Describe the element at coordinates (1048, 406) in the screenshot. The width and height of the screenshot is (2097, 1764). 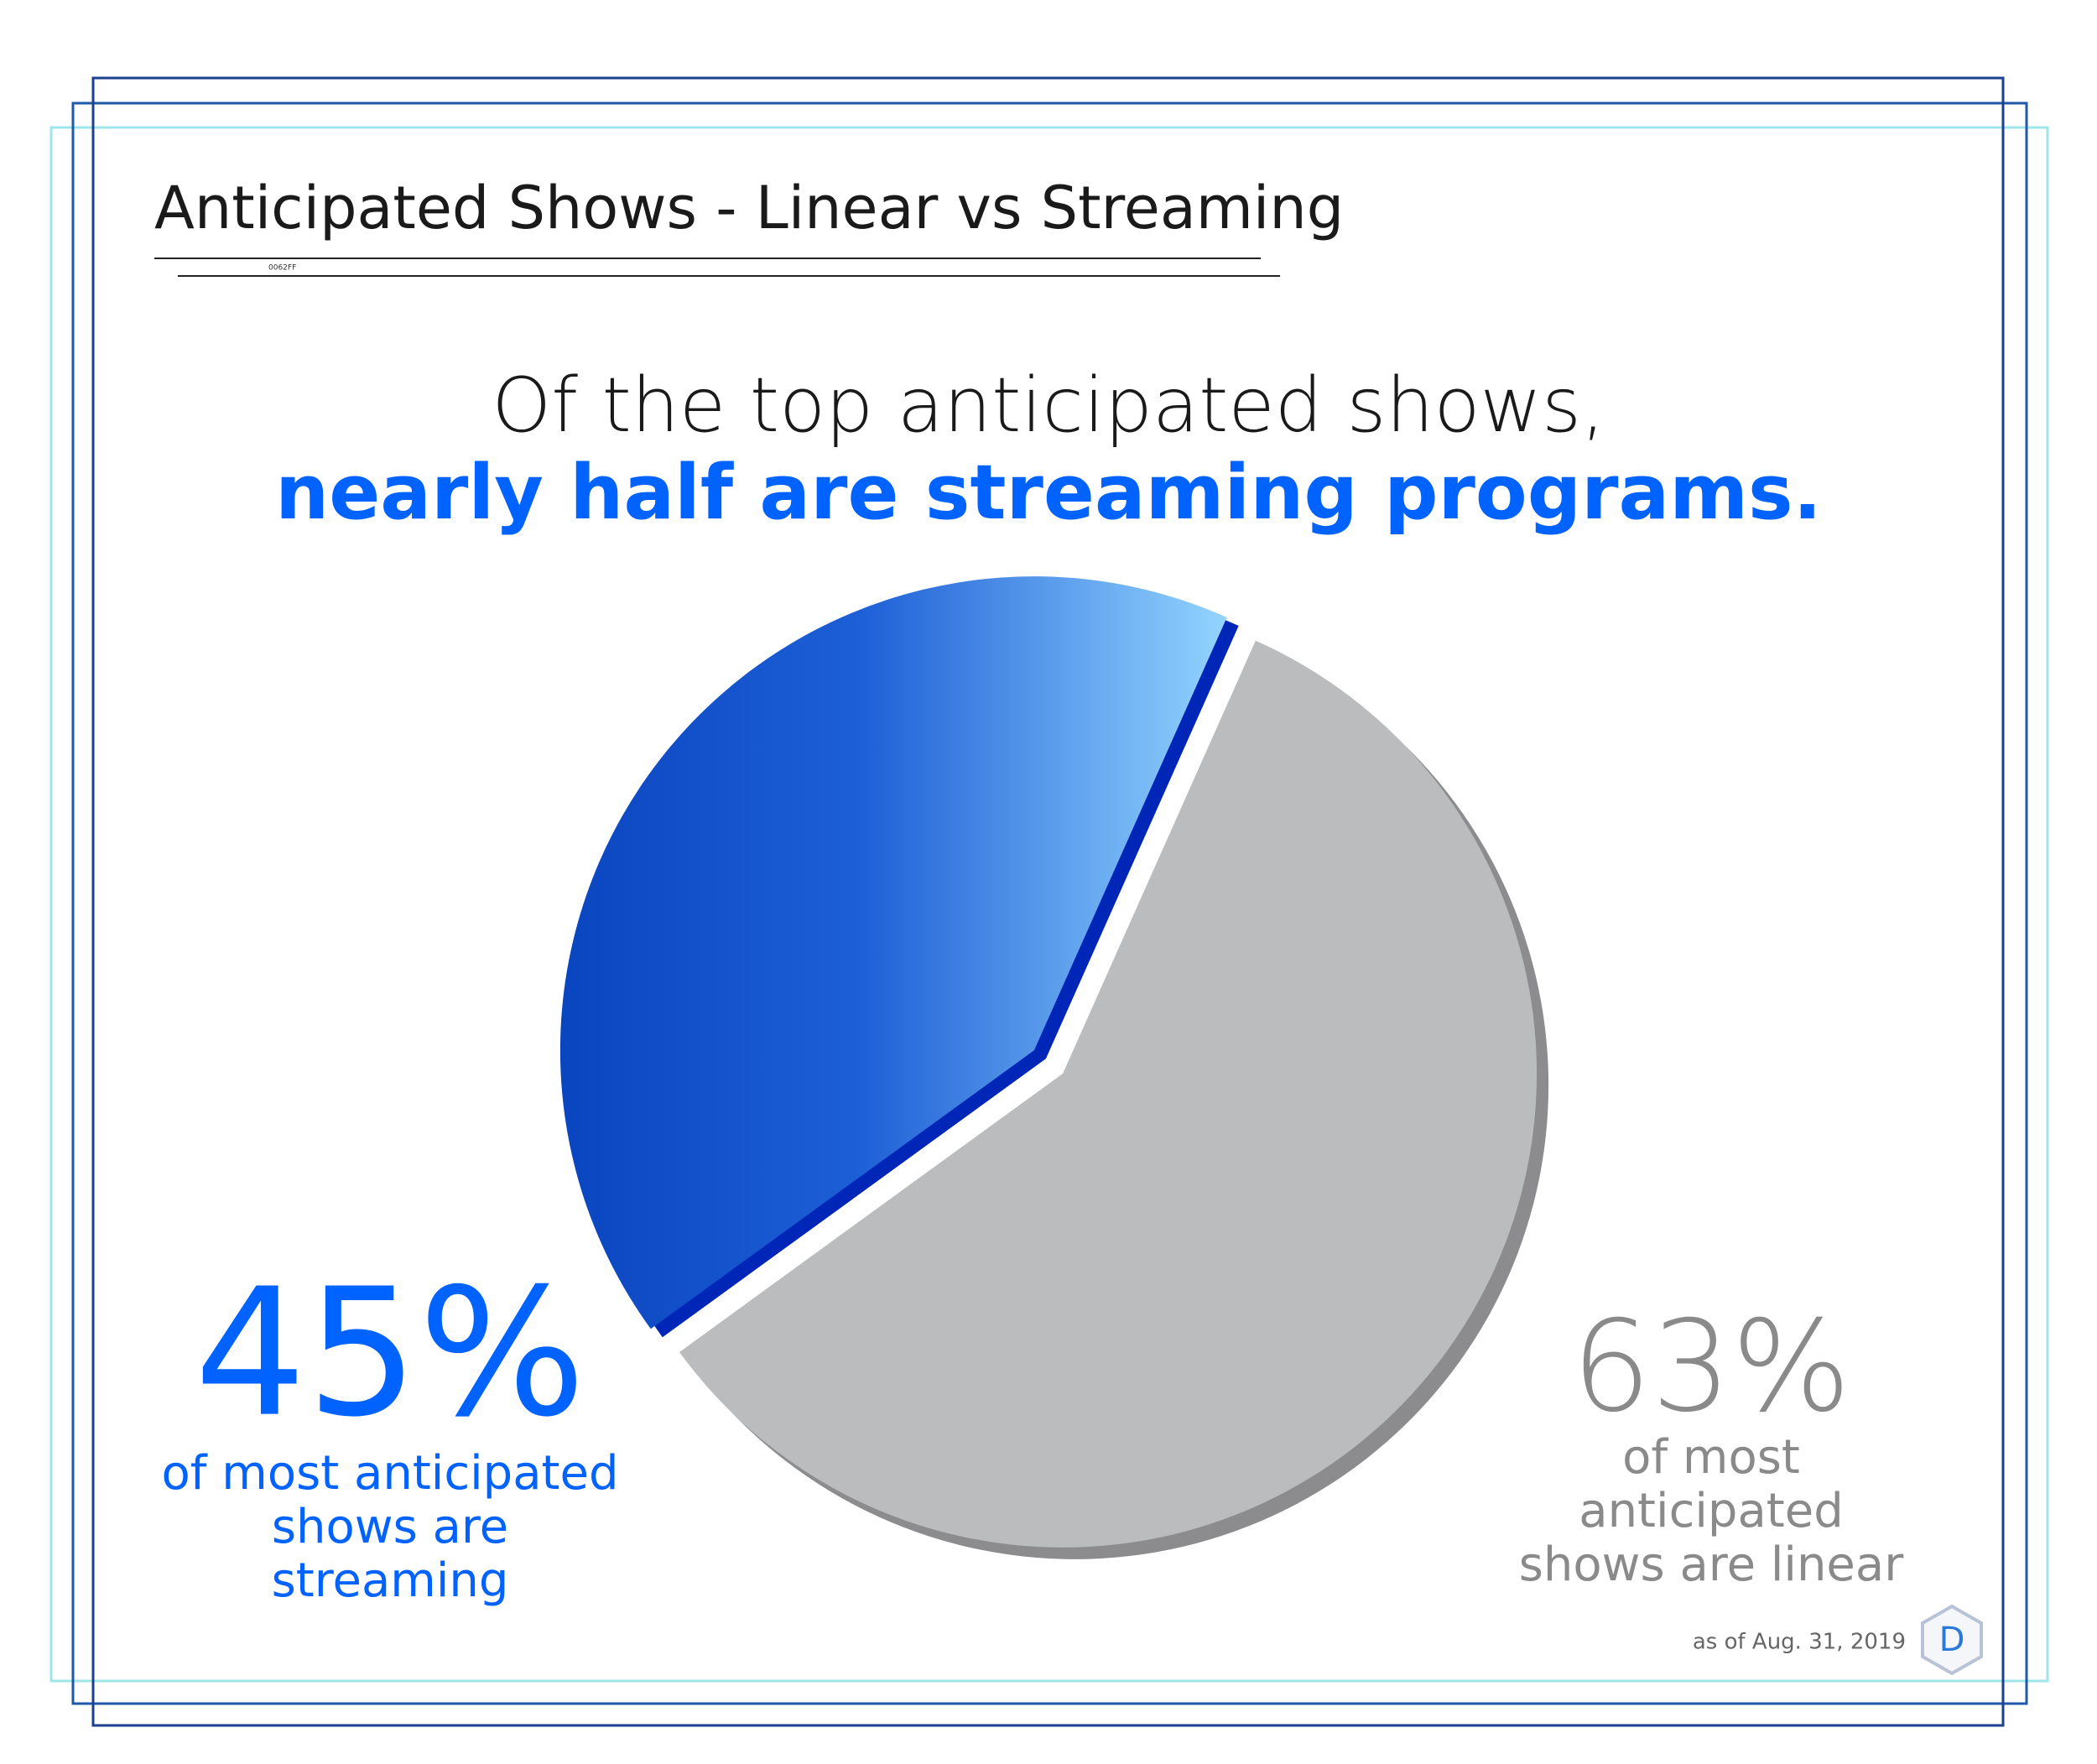
I see `subtitle: Of the top anticipated shows,` at that location.